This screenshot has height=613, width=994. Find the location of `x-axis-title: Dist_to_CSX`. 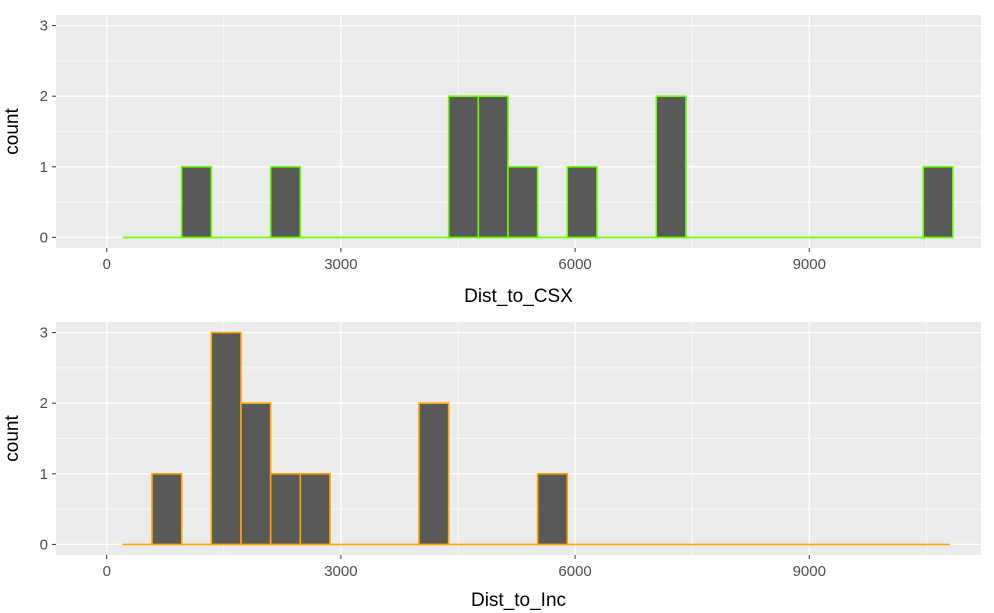

x-axis-title: Dist_to_CSX is located at coordinates (518, 296).